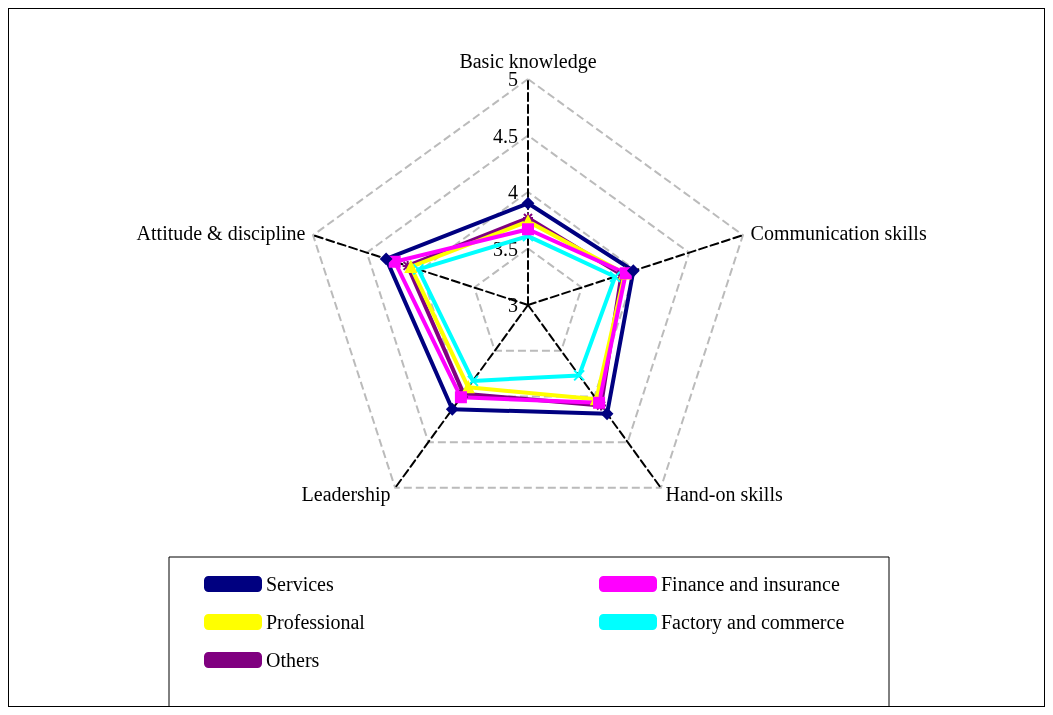 This screenshot has height=715, width=1053. I want to click on spoke-label: Attitude & discipline, so click(221, 233).